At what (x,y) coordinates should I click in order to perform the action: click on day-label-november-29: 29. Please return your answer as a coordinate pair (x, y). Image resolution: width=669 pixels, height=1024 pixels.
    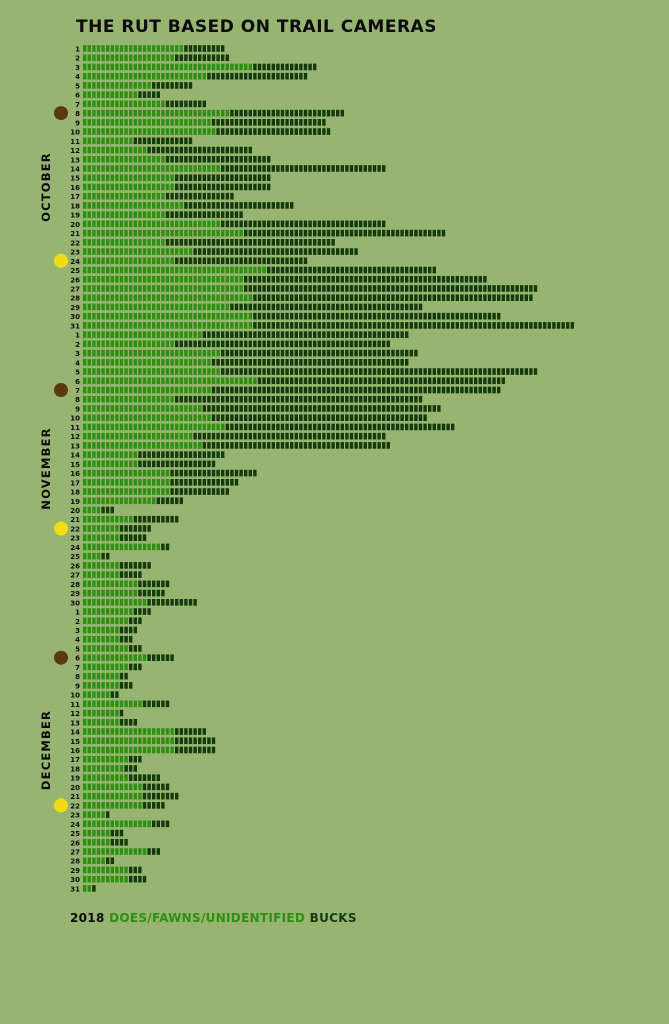
    Looking at the image, I should click on (75, 594).